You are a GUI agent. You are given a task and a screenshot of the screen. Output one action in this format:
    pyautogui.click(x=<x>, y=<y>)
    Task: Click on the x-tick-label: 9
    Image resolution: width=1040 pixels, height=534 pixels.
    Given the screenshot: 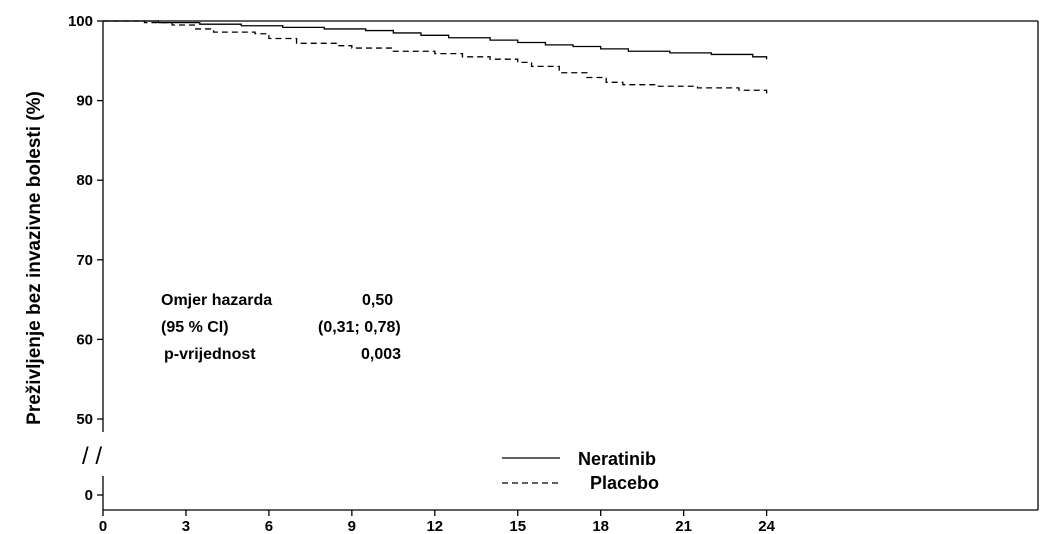 What is the action you would take?
    pyautogui.click(x=352, y=526)
    